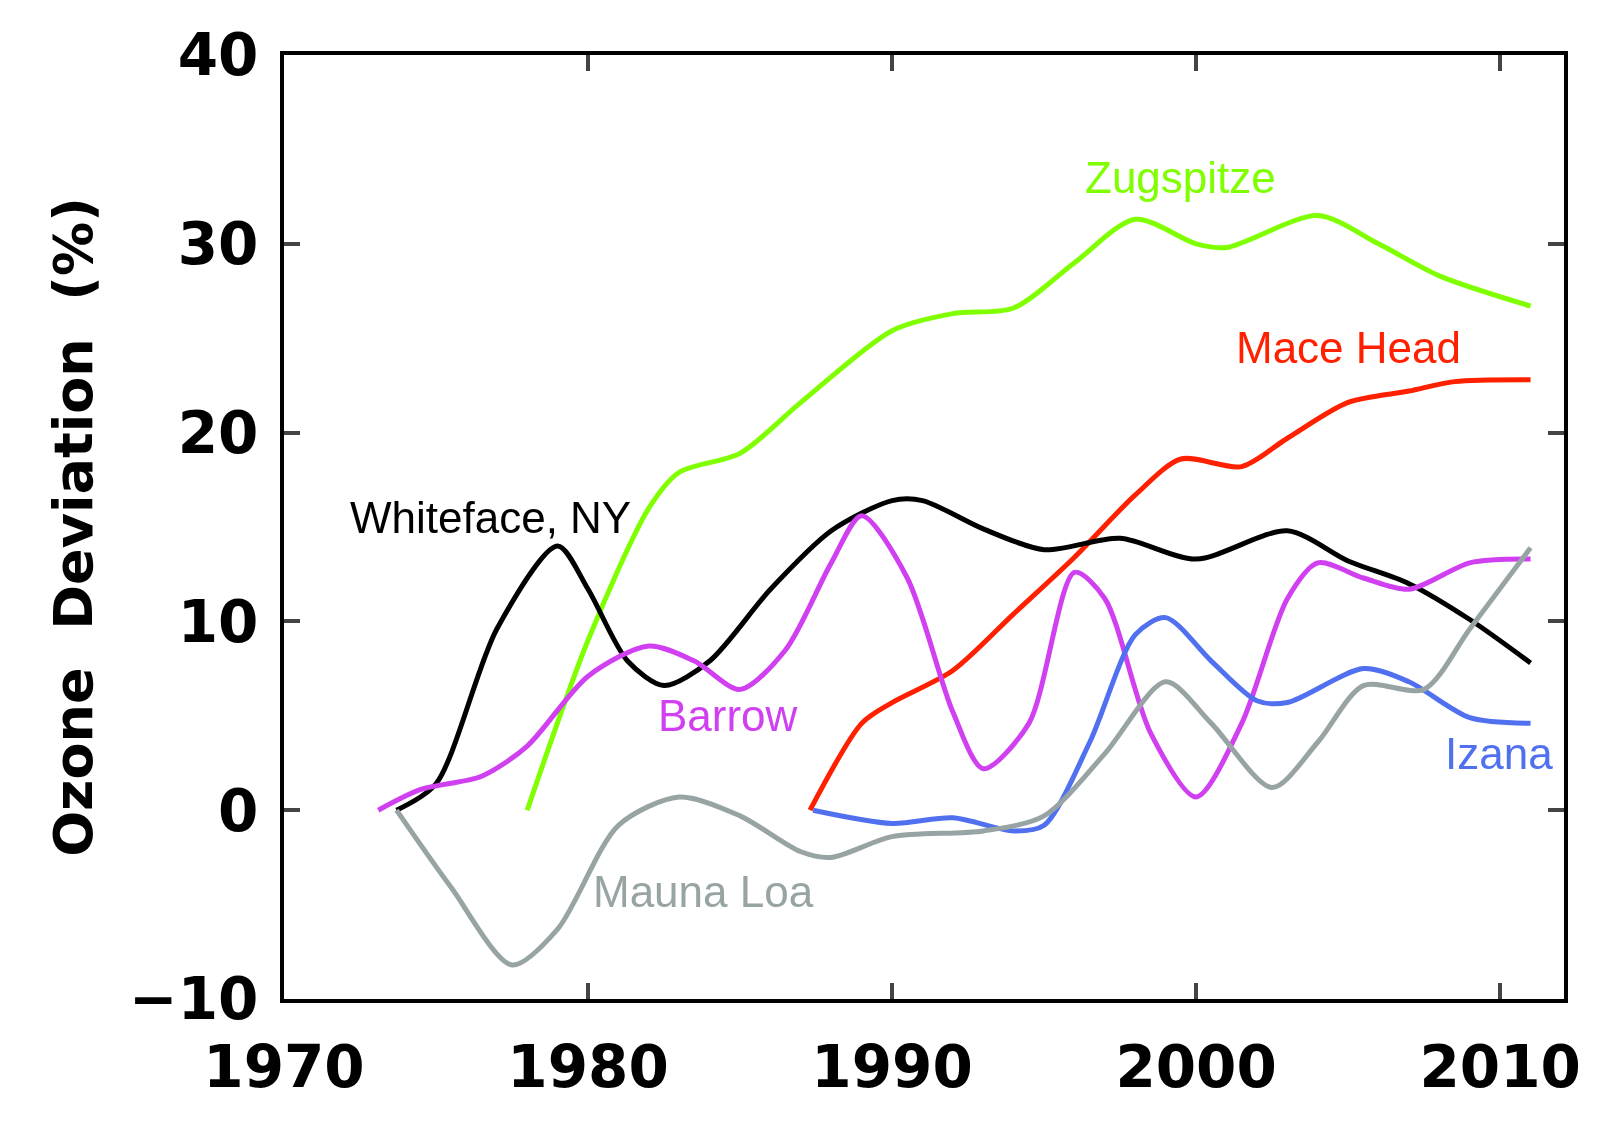  Describe the element at coordinates (284, 1066) in the screenshot. I see `x-tick-label: 1970` at that location.